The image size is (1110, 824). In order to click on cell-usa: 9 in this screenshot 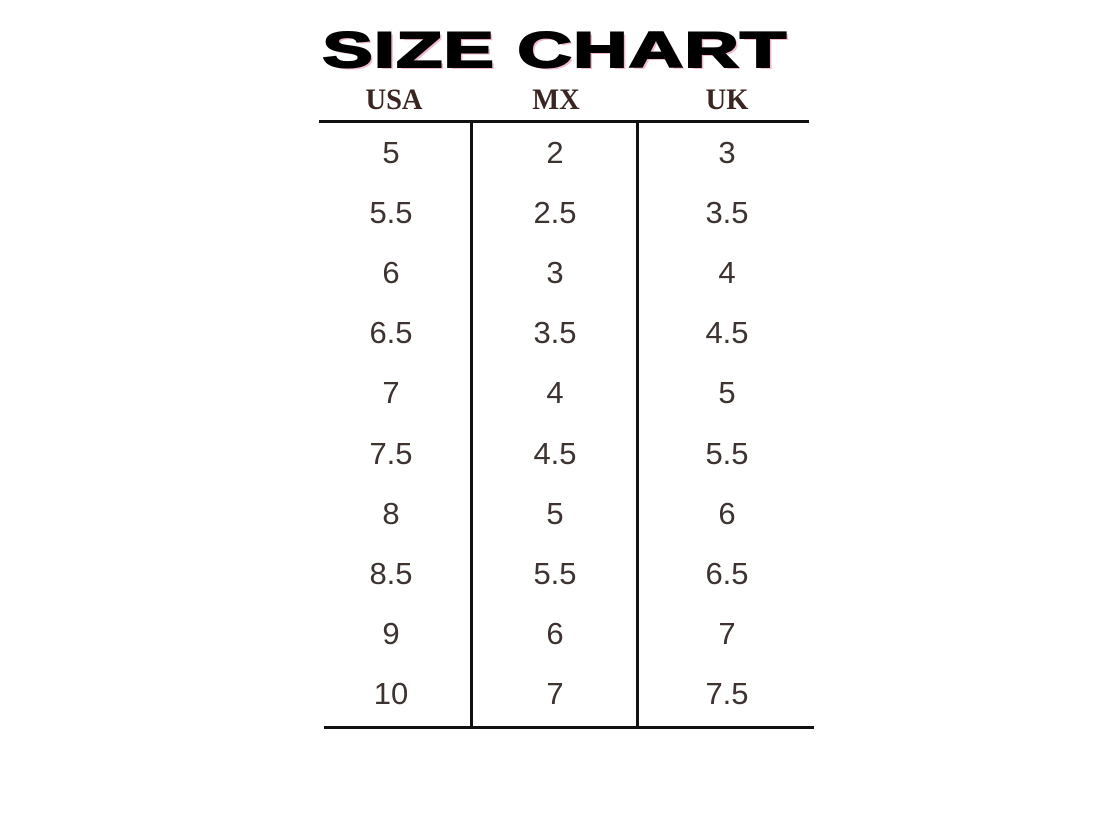, I will do `click(391, 633)`.